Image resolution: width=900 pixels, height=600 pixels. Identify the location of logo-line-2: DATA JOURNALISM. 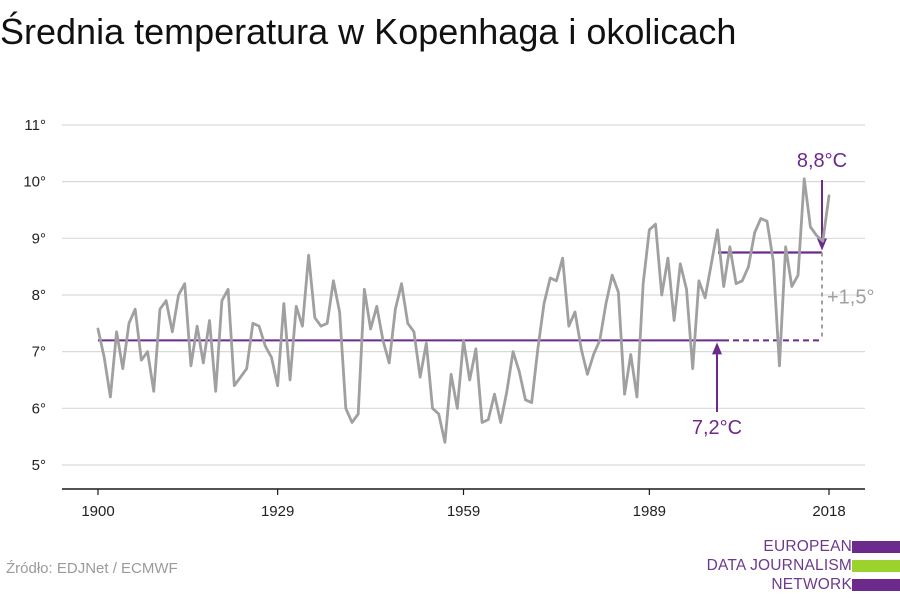
(779, 565).